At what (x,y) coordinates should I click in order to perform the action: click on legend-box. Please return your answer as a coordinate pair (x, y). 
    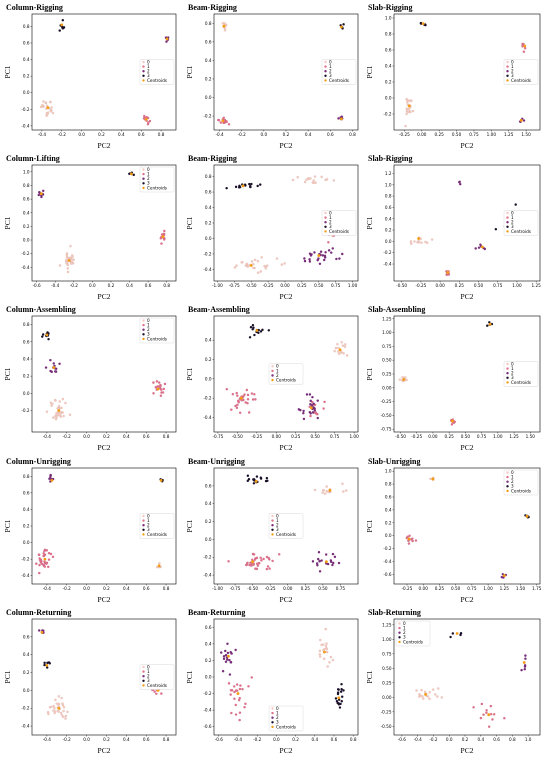
    Looking at the image, I should click on (521, 374).